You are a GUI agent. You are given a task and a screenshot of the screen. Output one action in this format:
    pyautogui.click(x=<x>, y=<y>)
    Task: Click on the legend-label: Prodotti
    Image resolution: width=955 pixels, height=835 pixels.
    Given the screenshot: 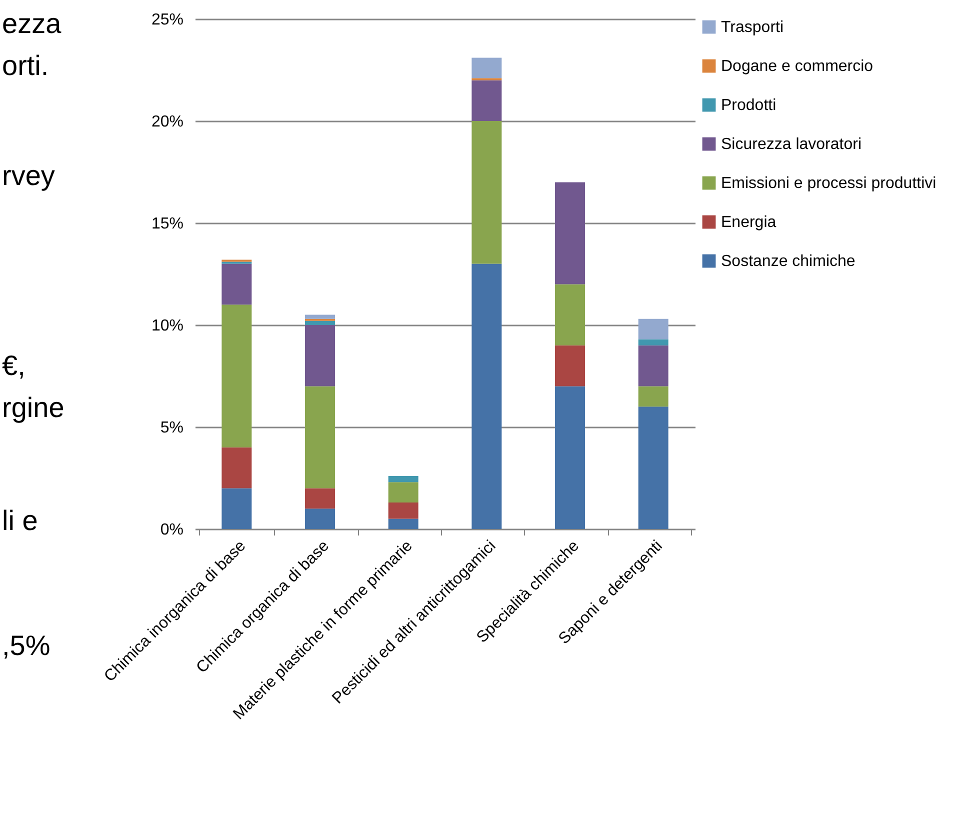 What is the action you would take?
    pyautogui.click(x=748, y=105)
    